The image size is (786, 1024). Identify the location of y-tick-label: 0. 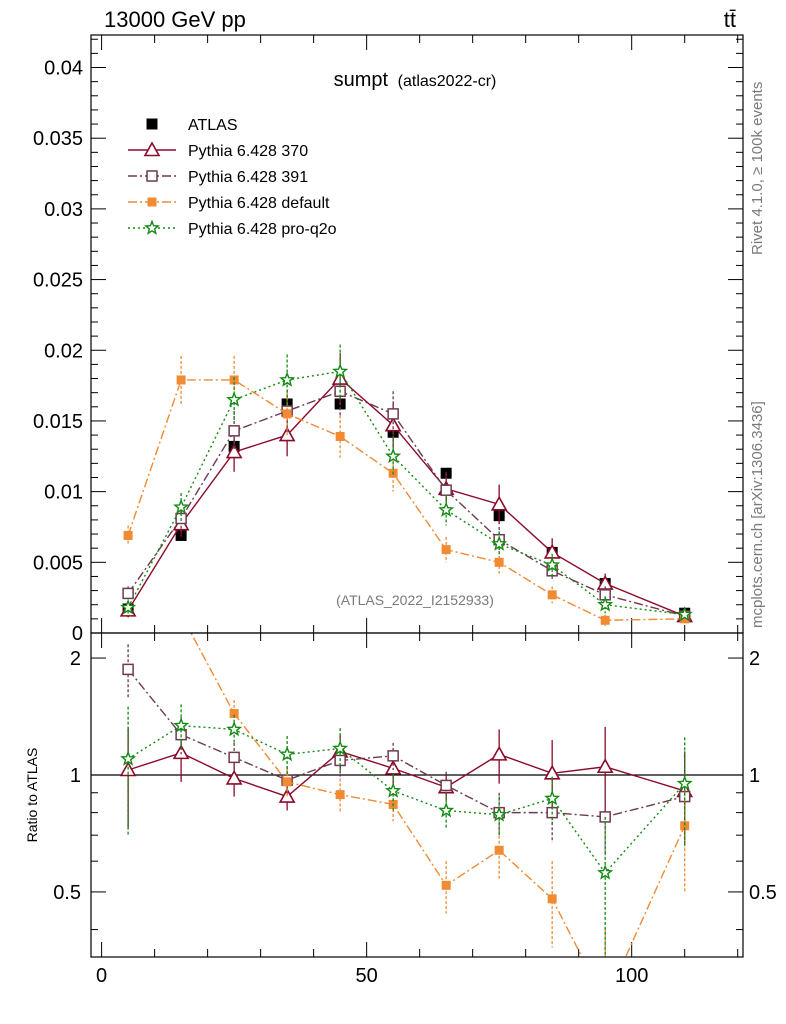
(77, 634).